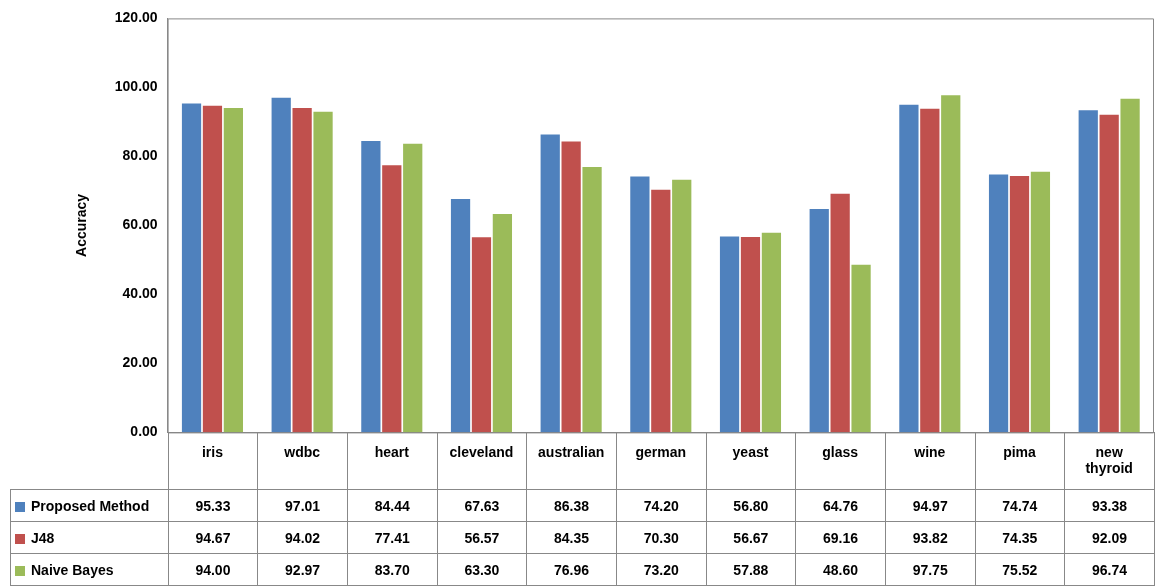 Image resolution: width=1156 pixels, height=586 pixels. Describe the element at coordinates (1020, 451) in the screenshot. I see `x-tick-label: pima` at that location.